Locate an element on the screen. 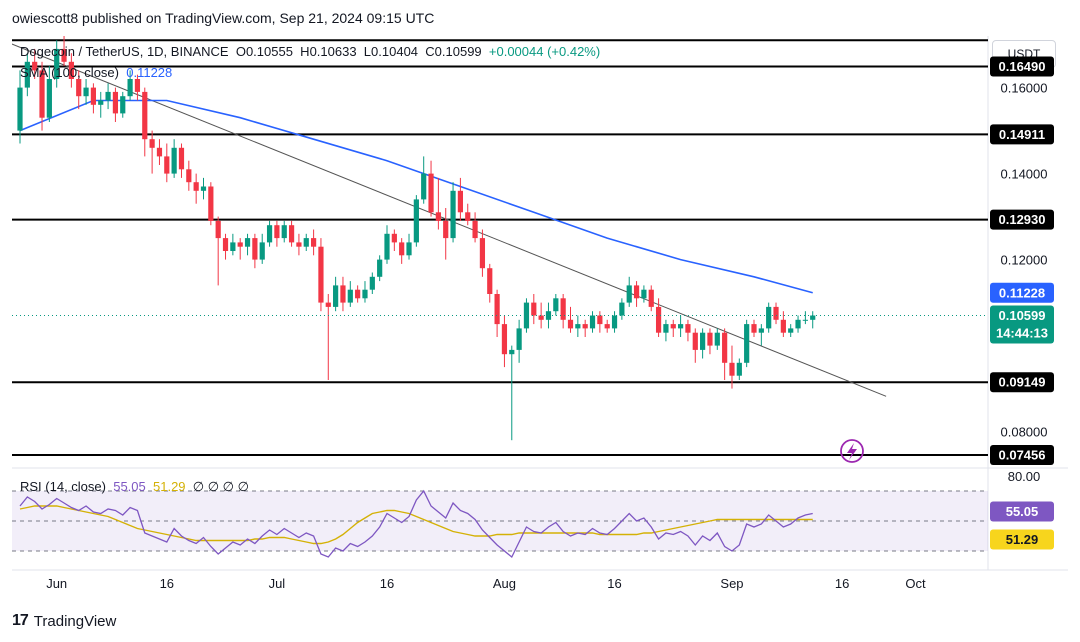 The width and height of the screenshot is (1080, 642). countdown-badge: 14:44:13 is located at coordinates (1022, 333).